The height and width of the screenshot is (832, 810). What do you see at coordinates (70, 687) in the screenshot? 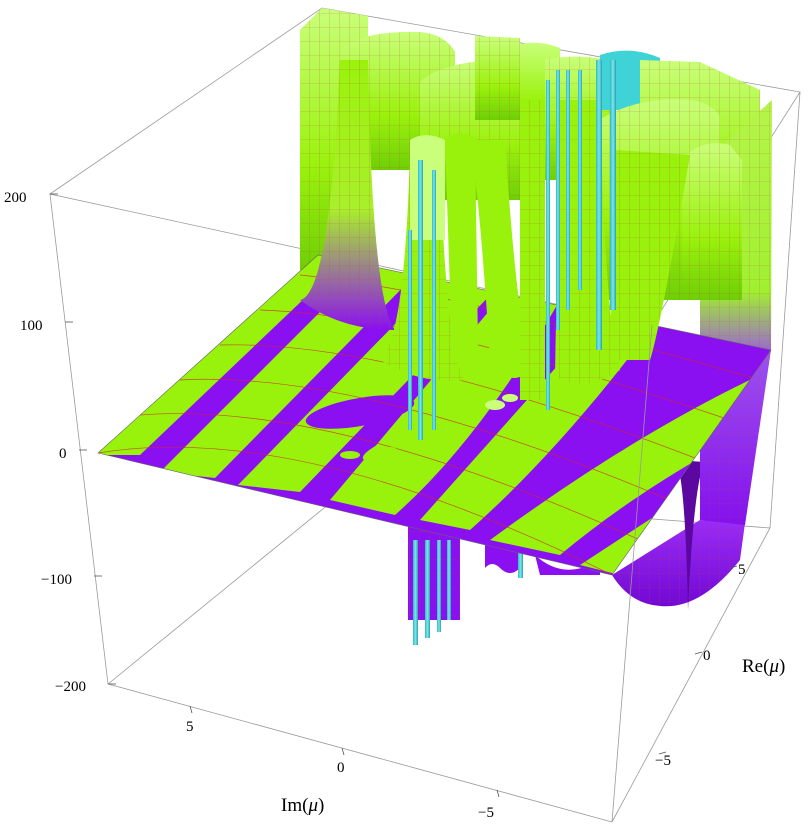
I see `z-tick-label: −200` at bounding box center [70, 687].